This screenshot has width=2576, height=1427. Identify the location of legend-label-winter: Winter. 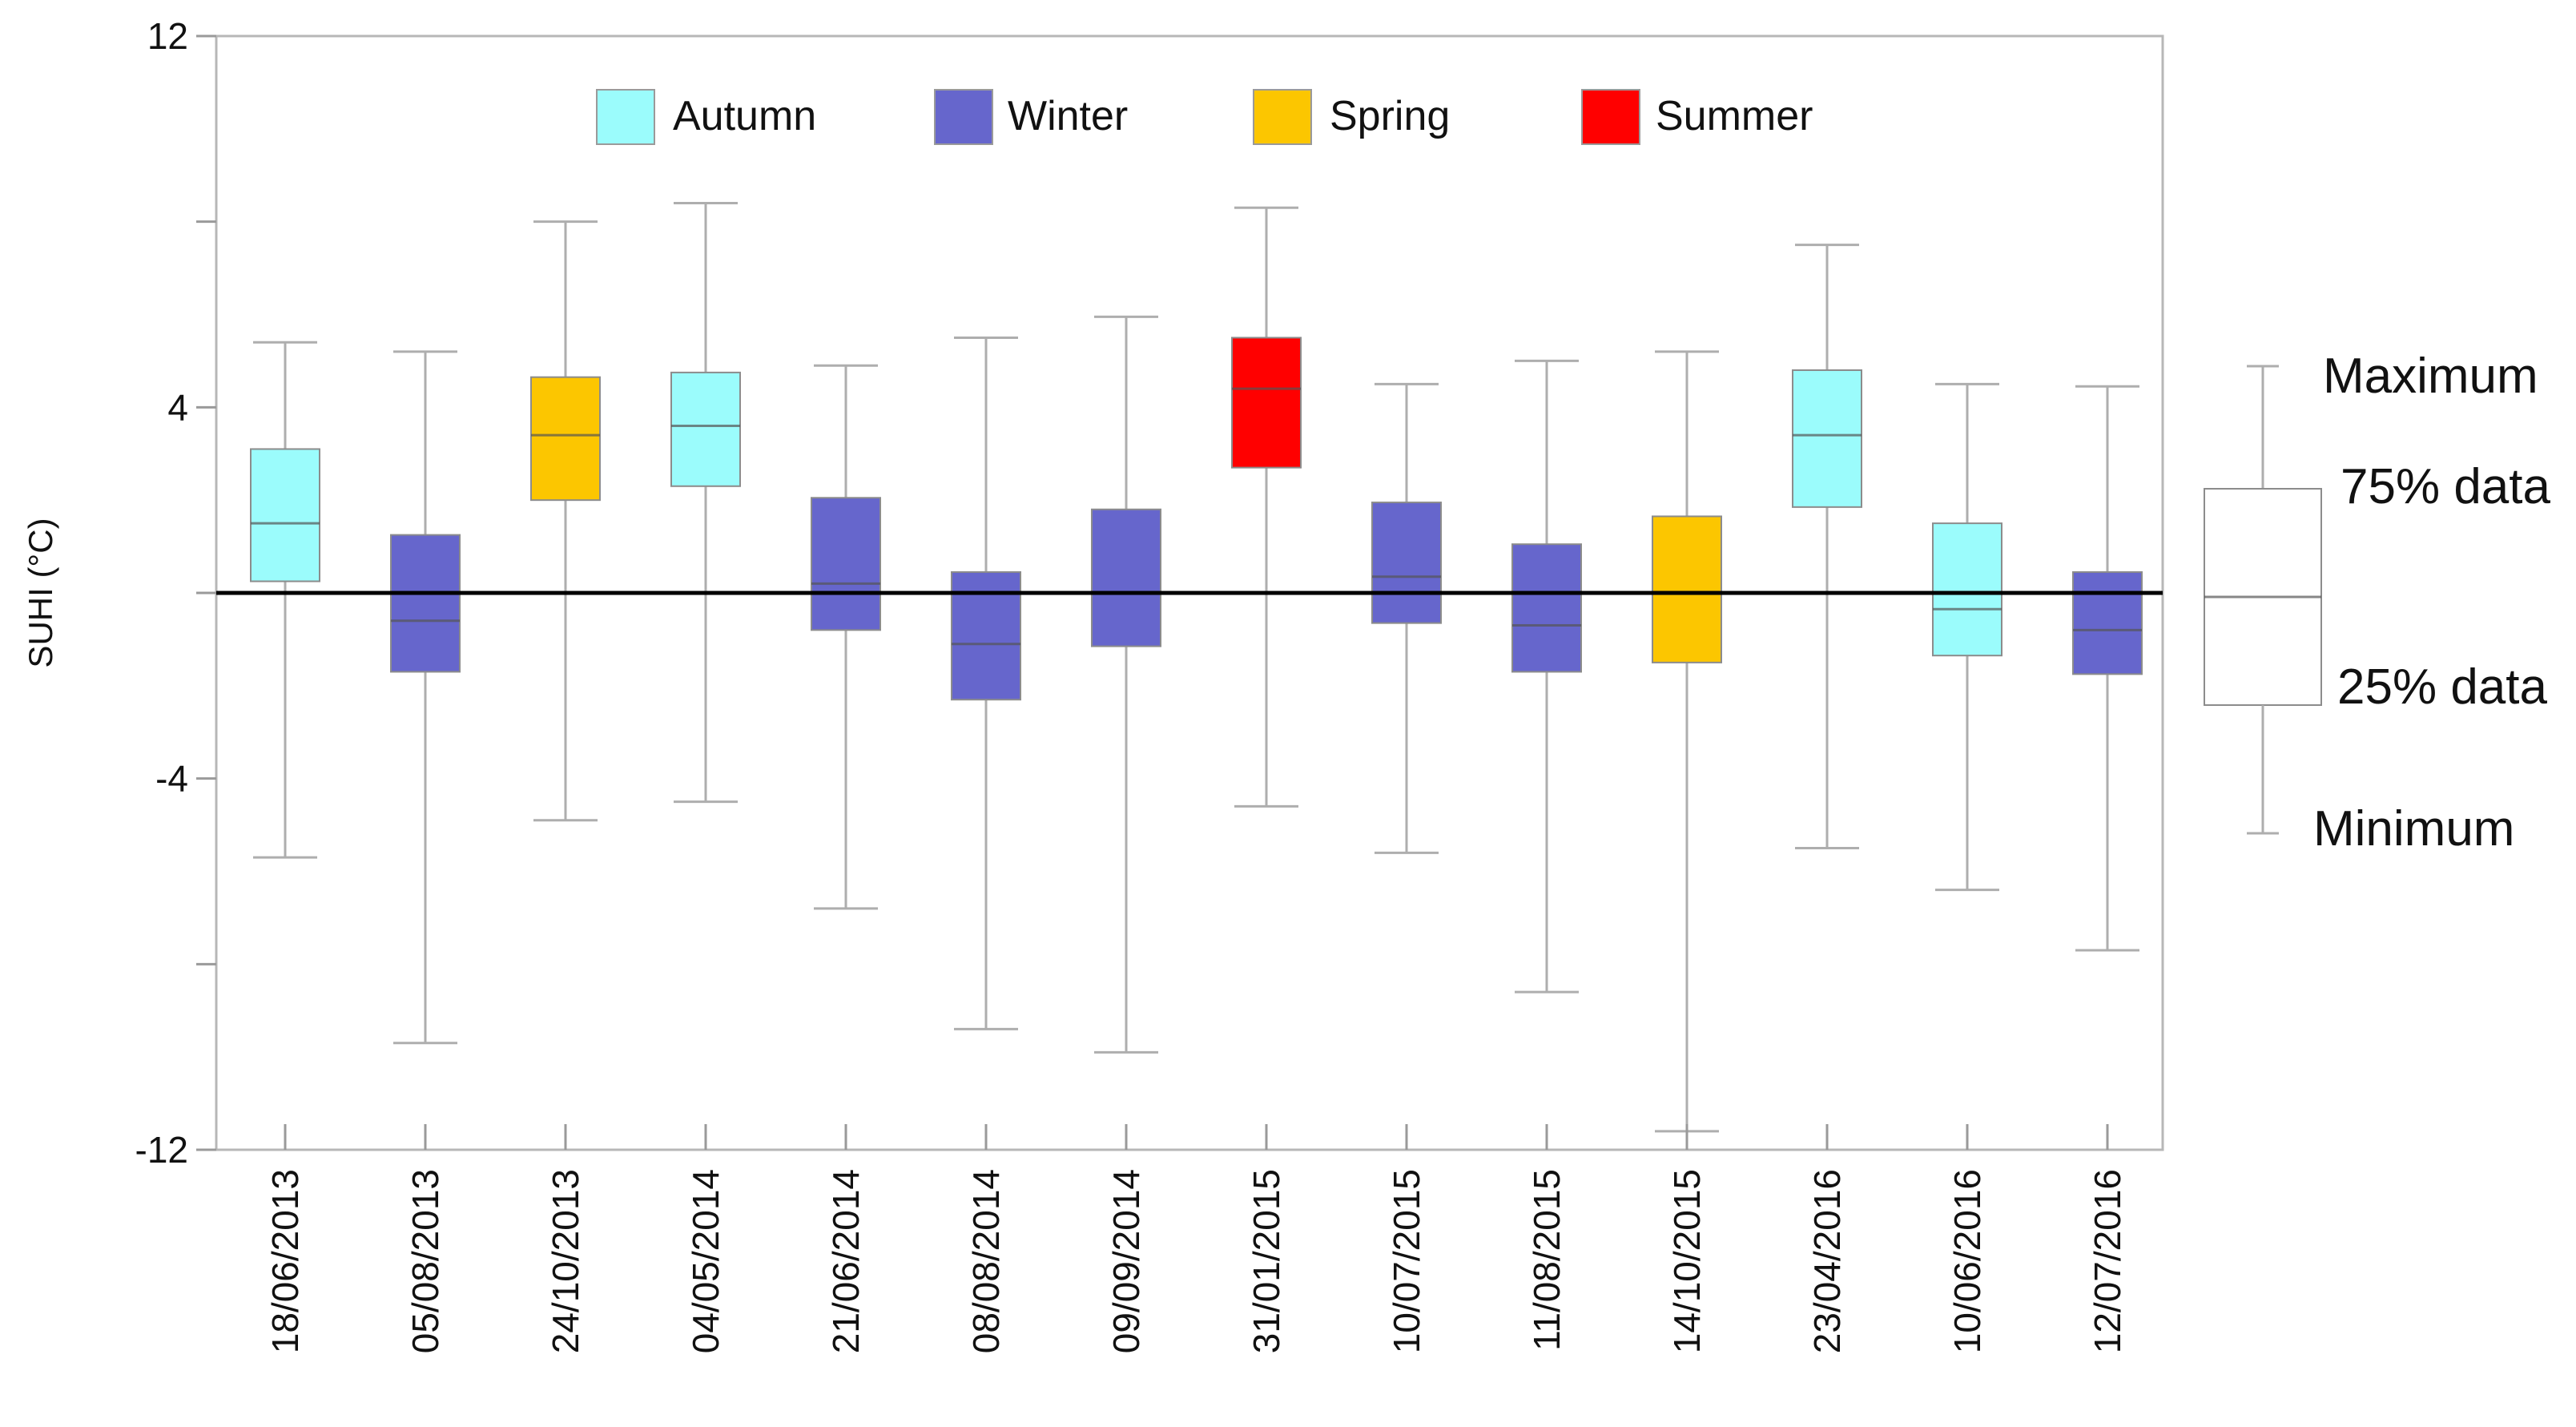
(1068, 116).